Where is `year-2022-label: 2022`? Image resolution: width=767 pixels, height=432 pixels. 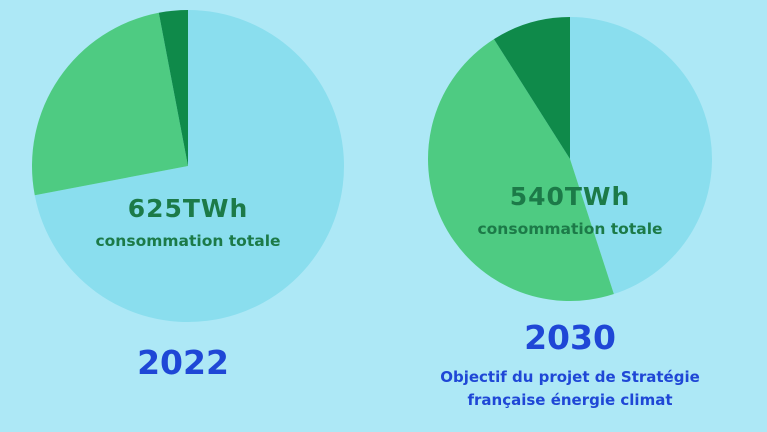 year-2022-label: 2022 is located at coordinates (183, 362).